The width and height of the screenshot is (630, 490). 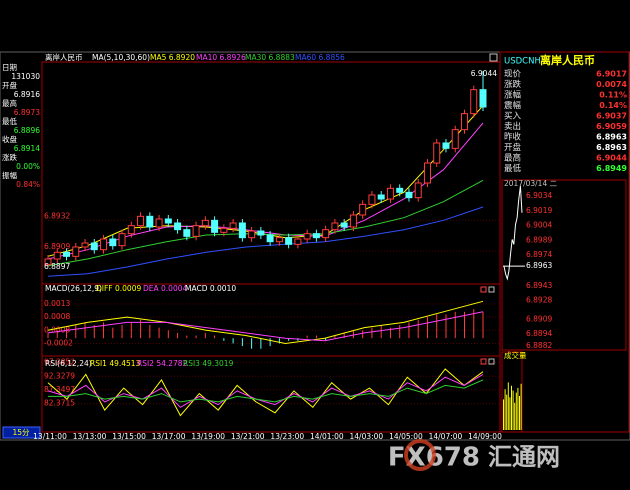 I want to click on quote-label: 涨跌, so click(x=513, y=84).